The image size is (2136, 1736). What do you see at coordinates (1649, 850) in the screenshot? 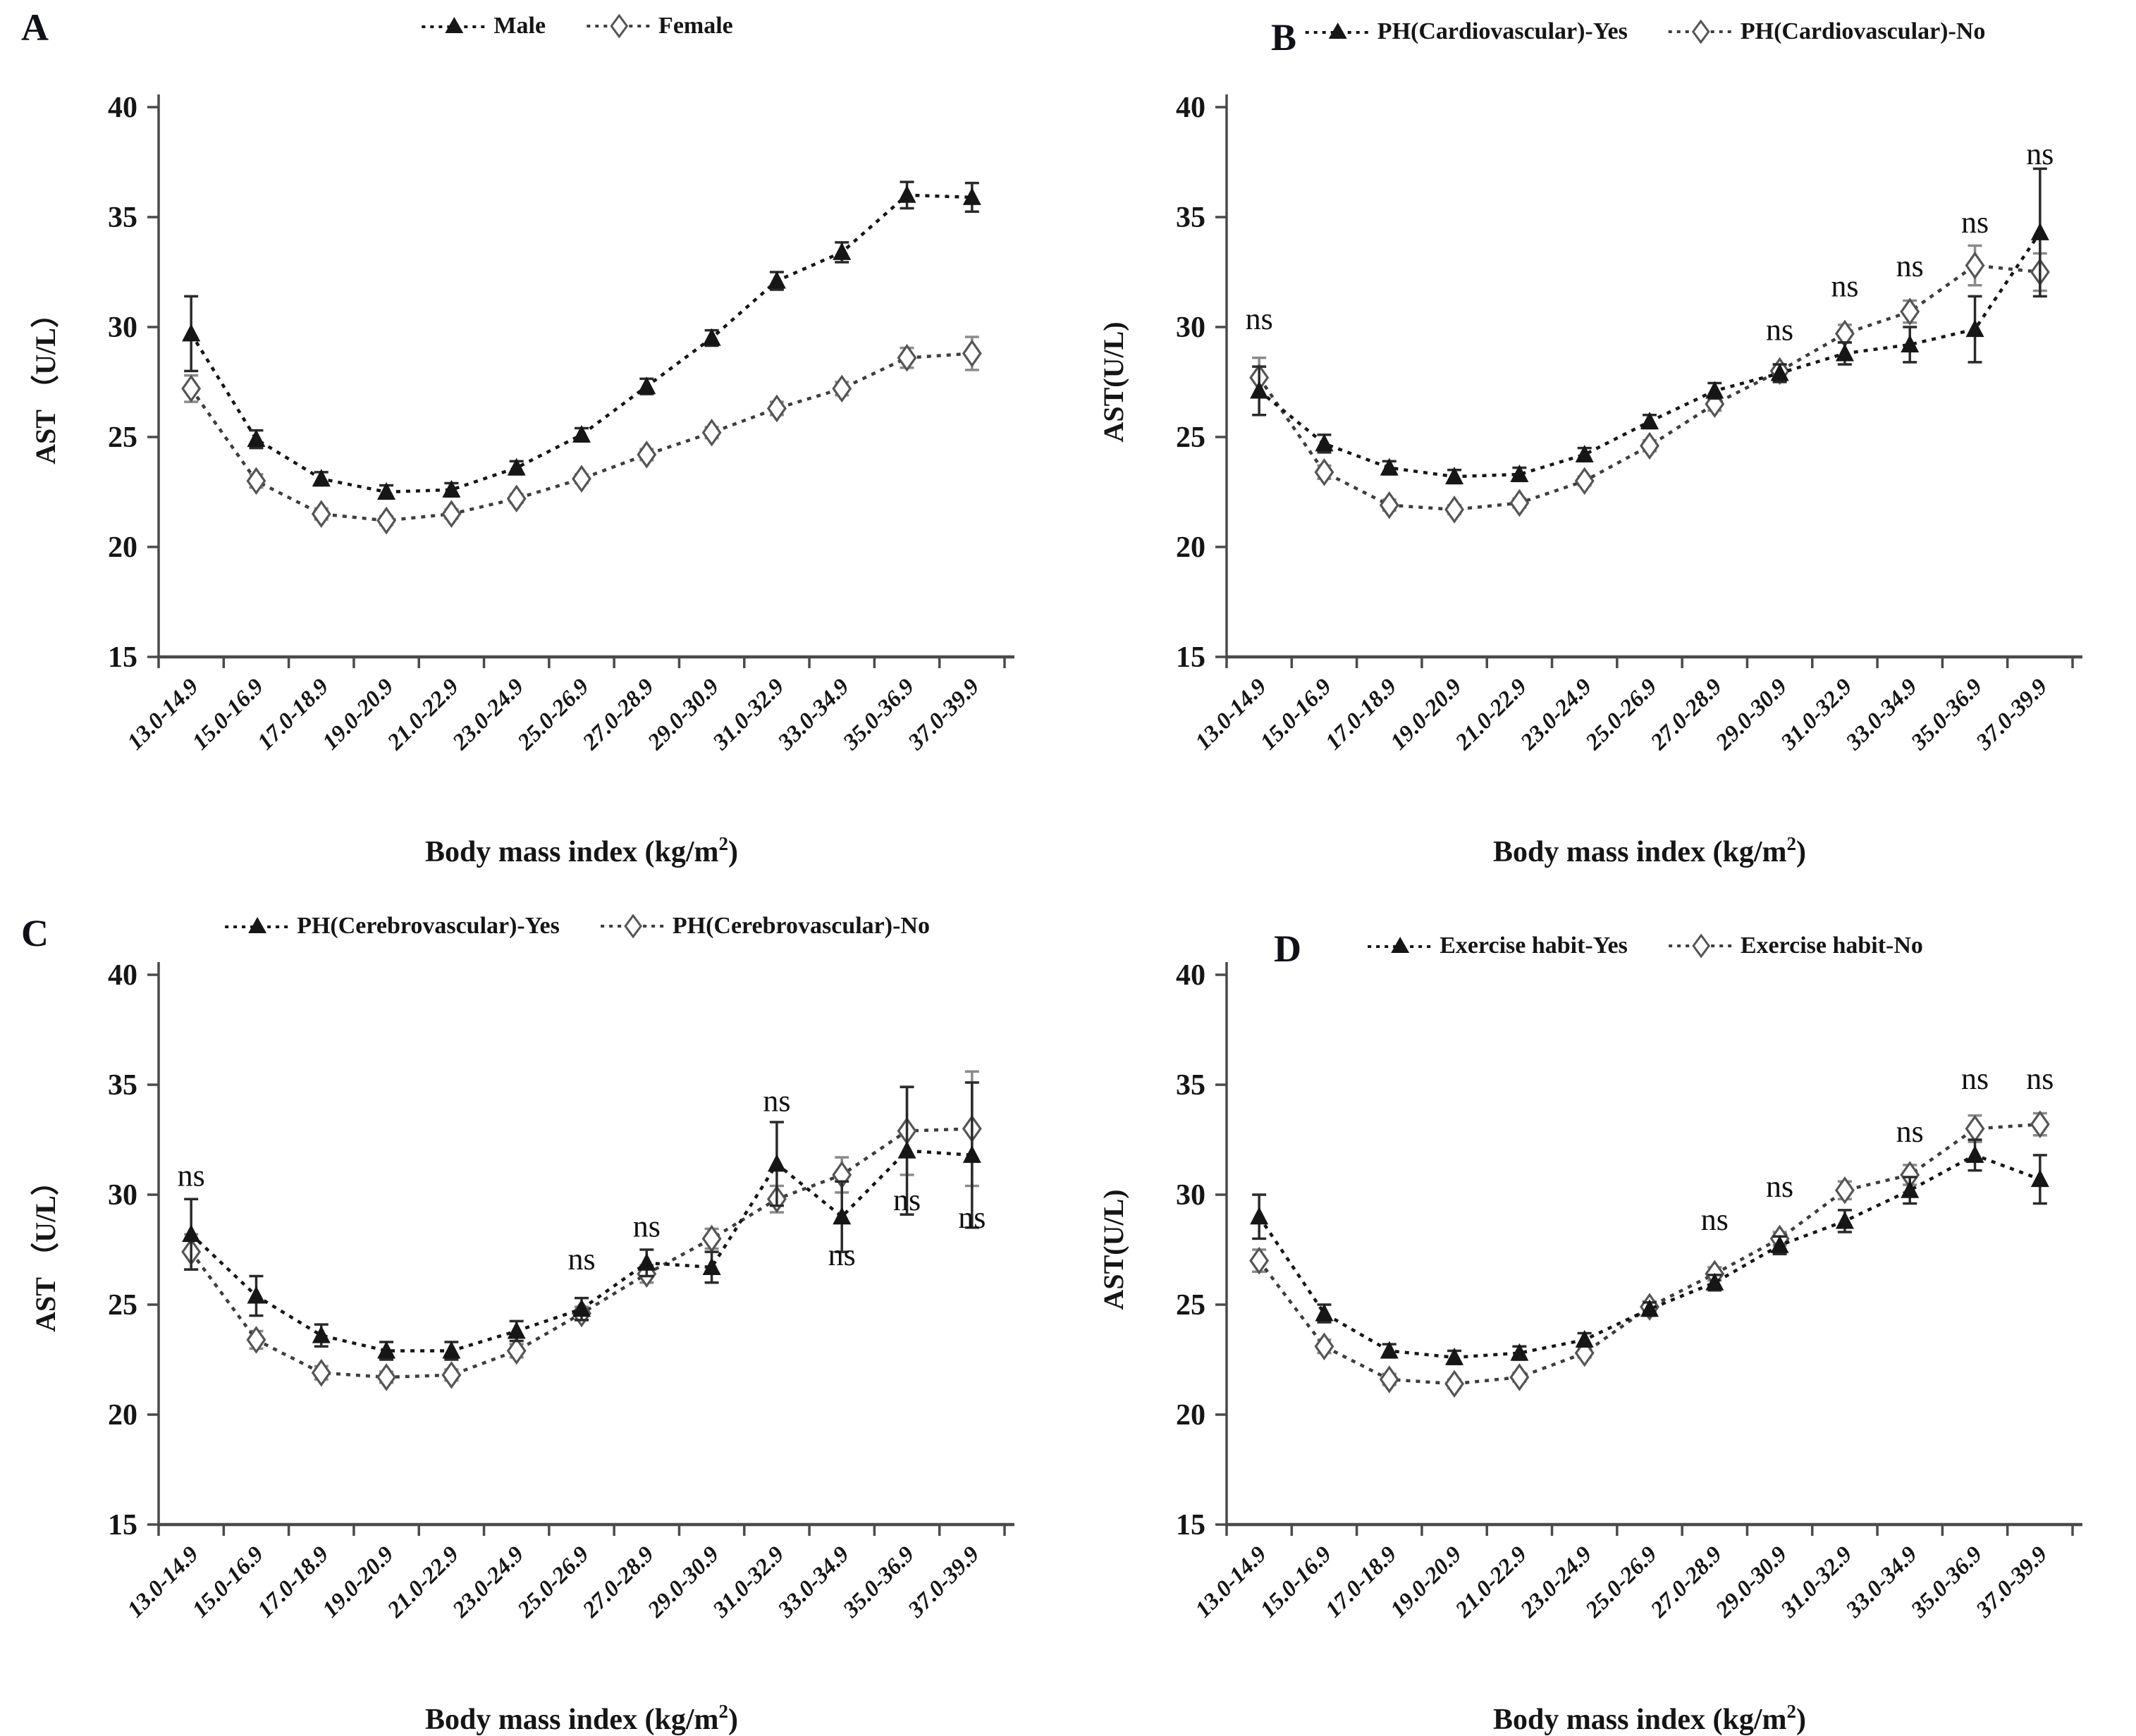
I see `x-axis-title: Body mass index (kg/m2)` at bounding box center [1649, 850].